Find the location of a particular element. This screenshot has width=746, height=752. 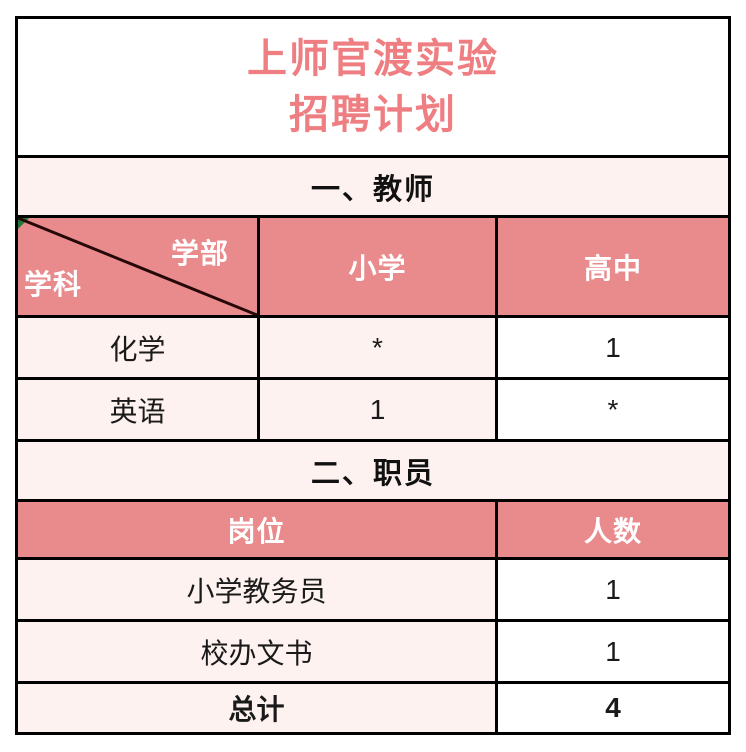

staff-table-header-row: 岗位 人数 is located at coordinates (373, 528).